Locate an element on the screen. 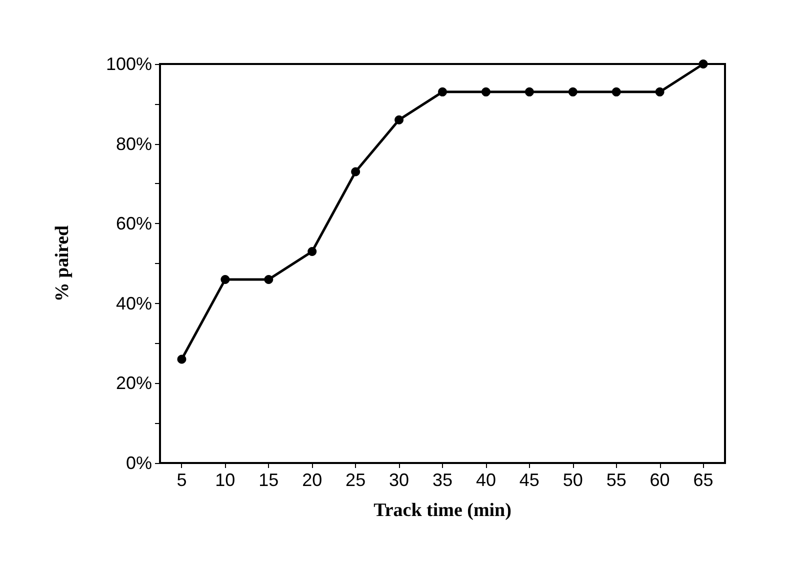 This screenshot has height=575, width=786. y-axis-title: % paired is located at coordinates (62, 263).